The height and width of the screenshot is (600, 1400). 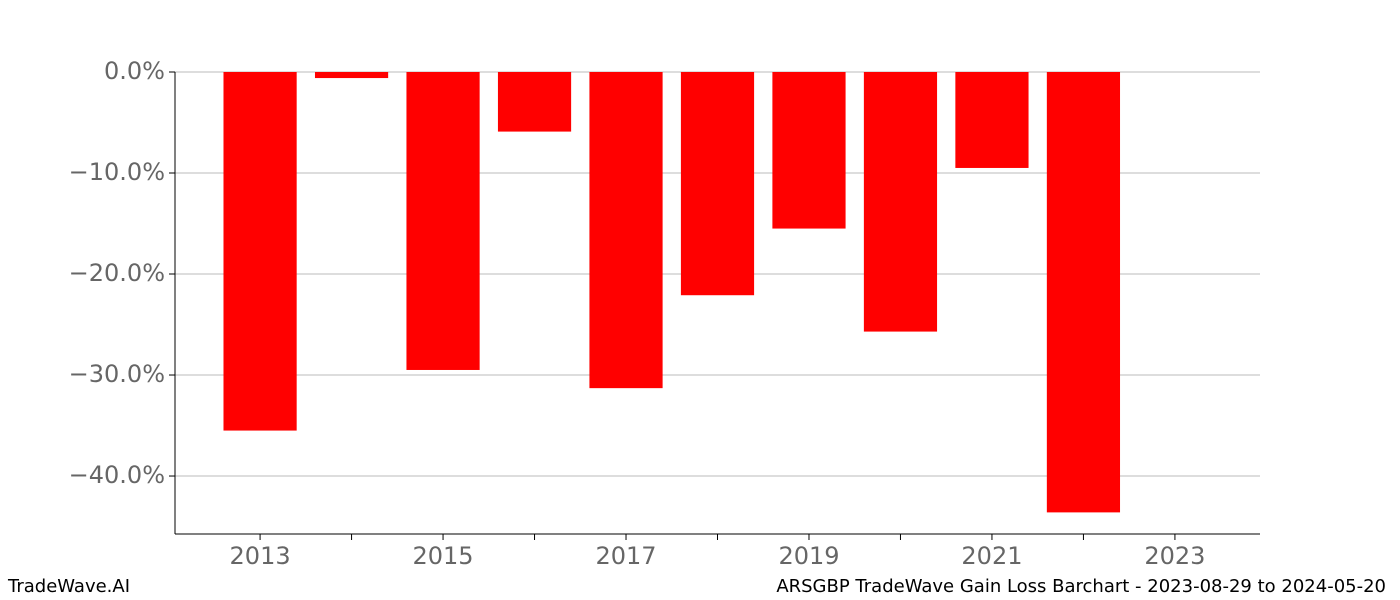 I want to click on x-tick-label: 2017, so click(x=625, y=556).